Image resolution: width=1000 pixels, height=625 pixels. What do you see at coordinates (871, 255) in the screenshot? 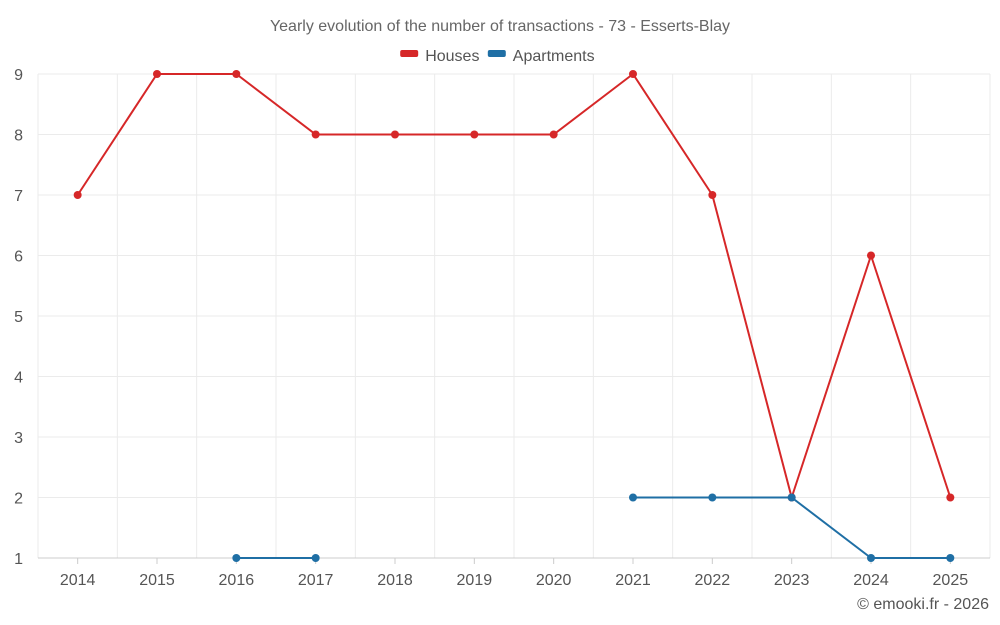
I see `data-point-houses-2024` at bounding box center [871, 255].